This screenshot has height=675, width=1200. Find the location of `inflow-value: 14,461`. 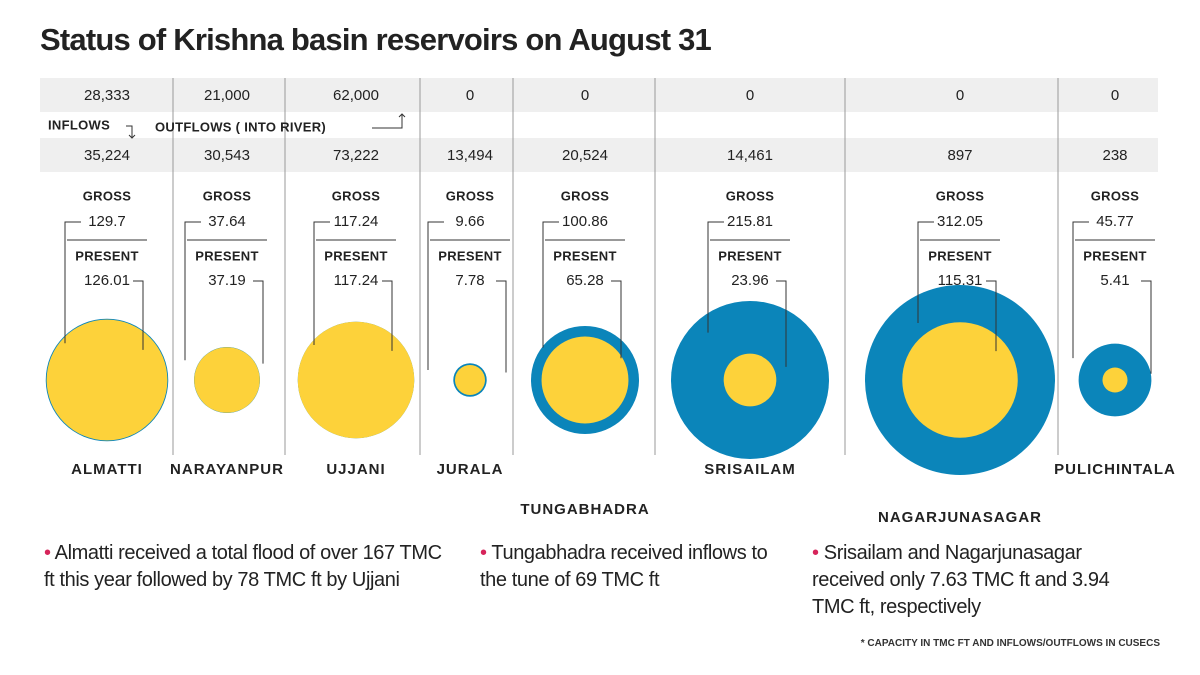

inflow-value: 14,461 is located at coordinates (750, 155).